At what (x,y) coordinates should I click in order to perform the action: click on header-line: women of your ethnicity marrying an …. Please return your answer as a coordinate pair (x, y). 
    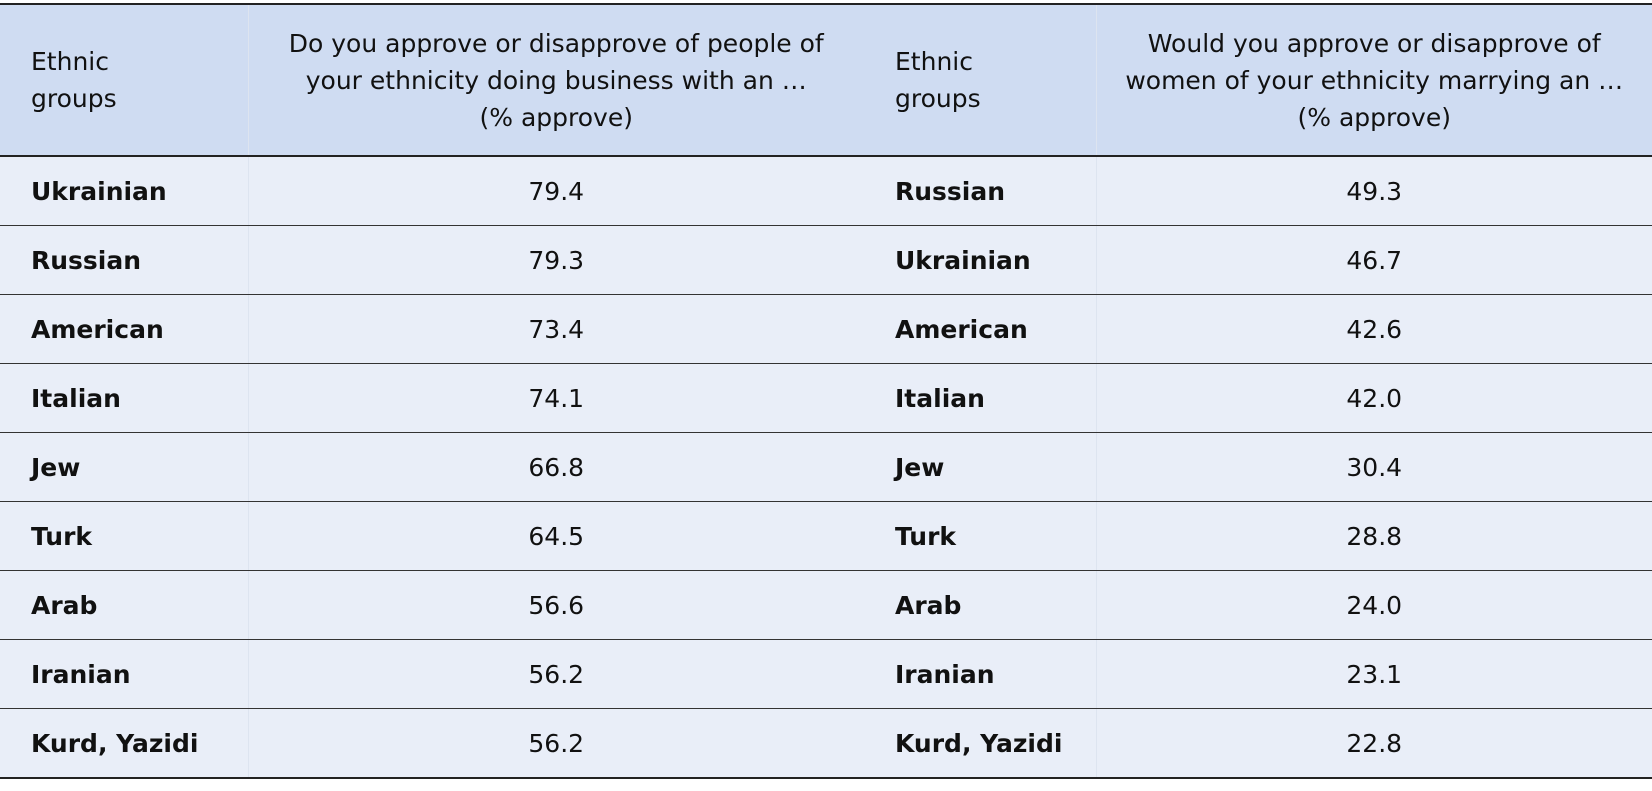
    Looking at the image, I should click on (1374, 80).